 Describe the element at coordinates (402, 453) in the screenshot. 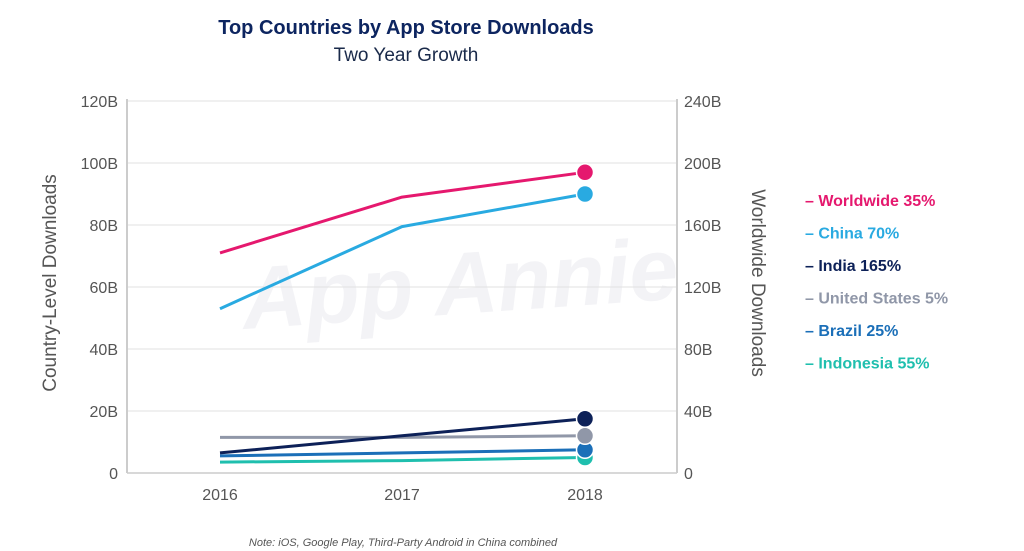

I see `series-line-brazil` at that location.